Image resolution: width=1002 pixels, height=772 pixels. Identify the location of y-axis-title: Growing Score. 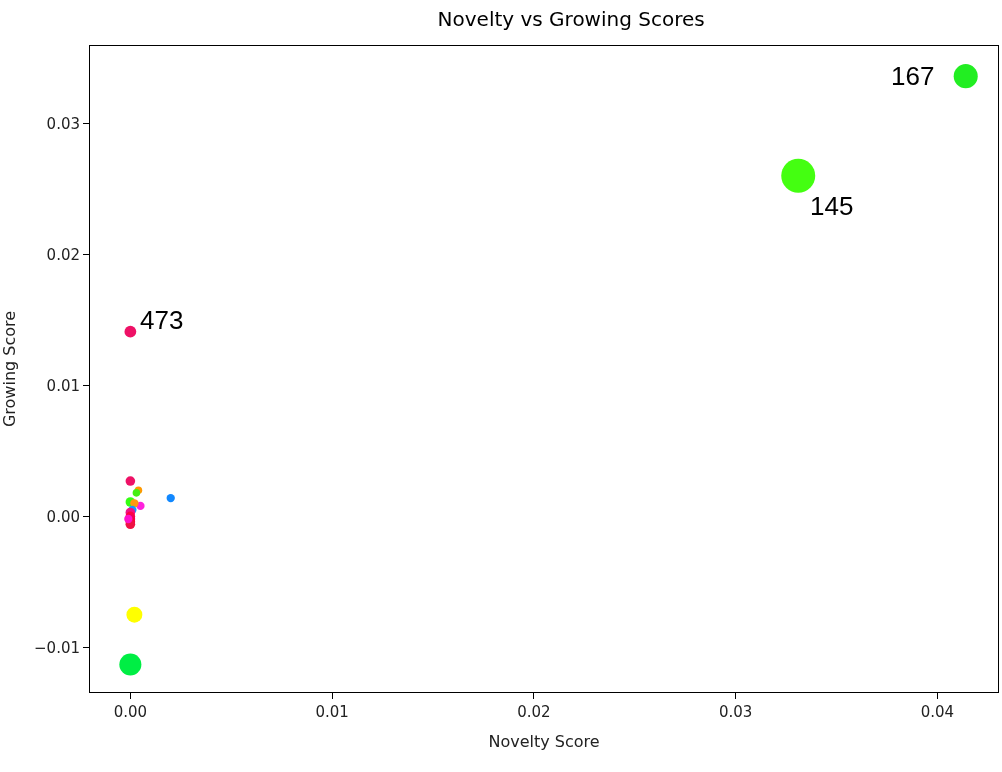
(9, 369).